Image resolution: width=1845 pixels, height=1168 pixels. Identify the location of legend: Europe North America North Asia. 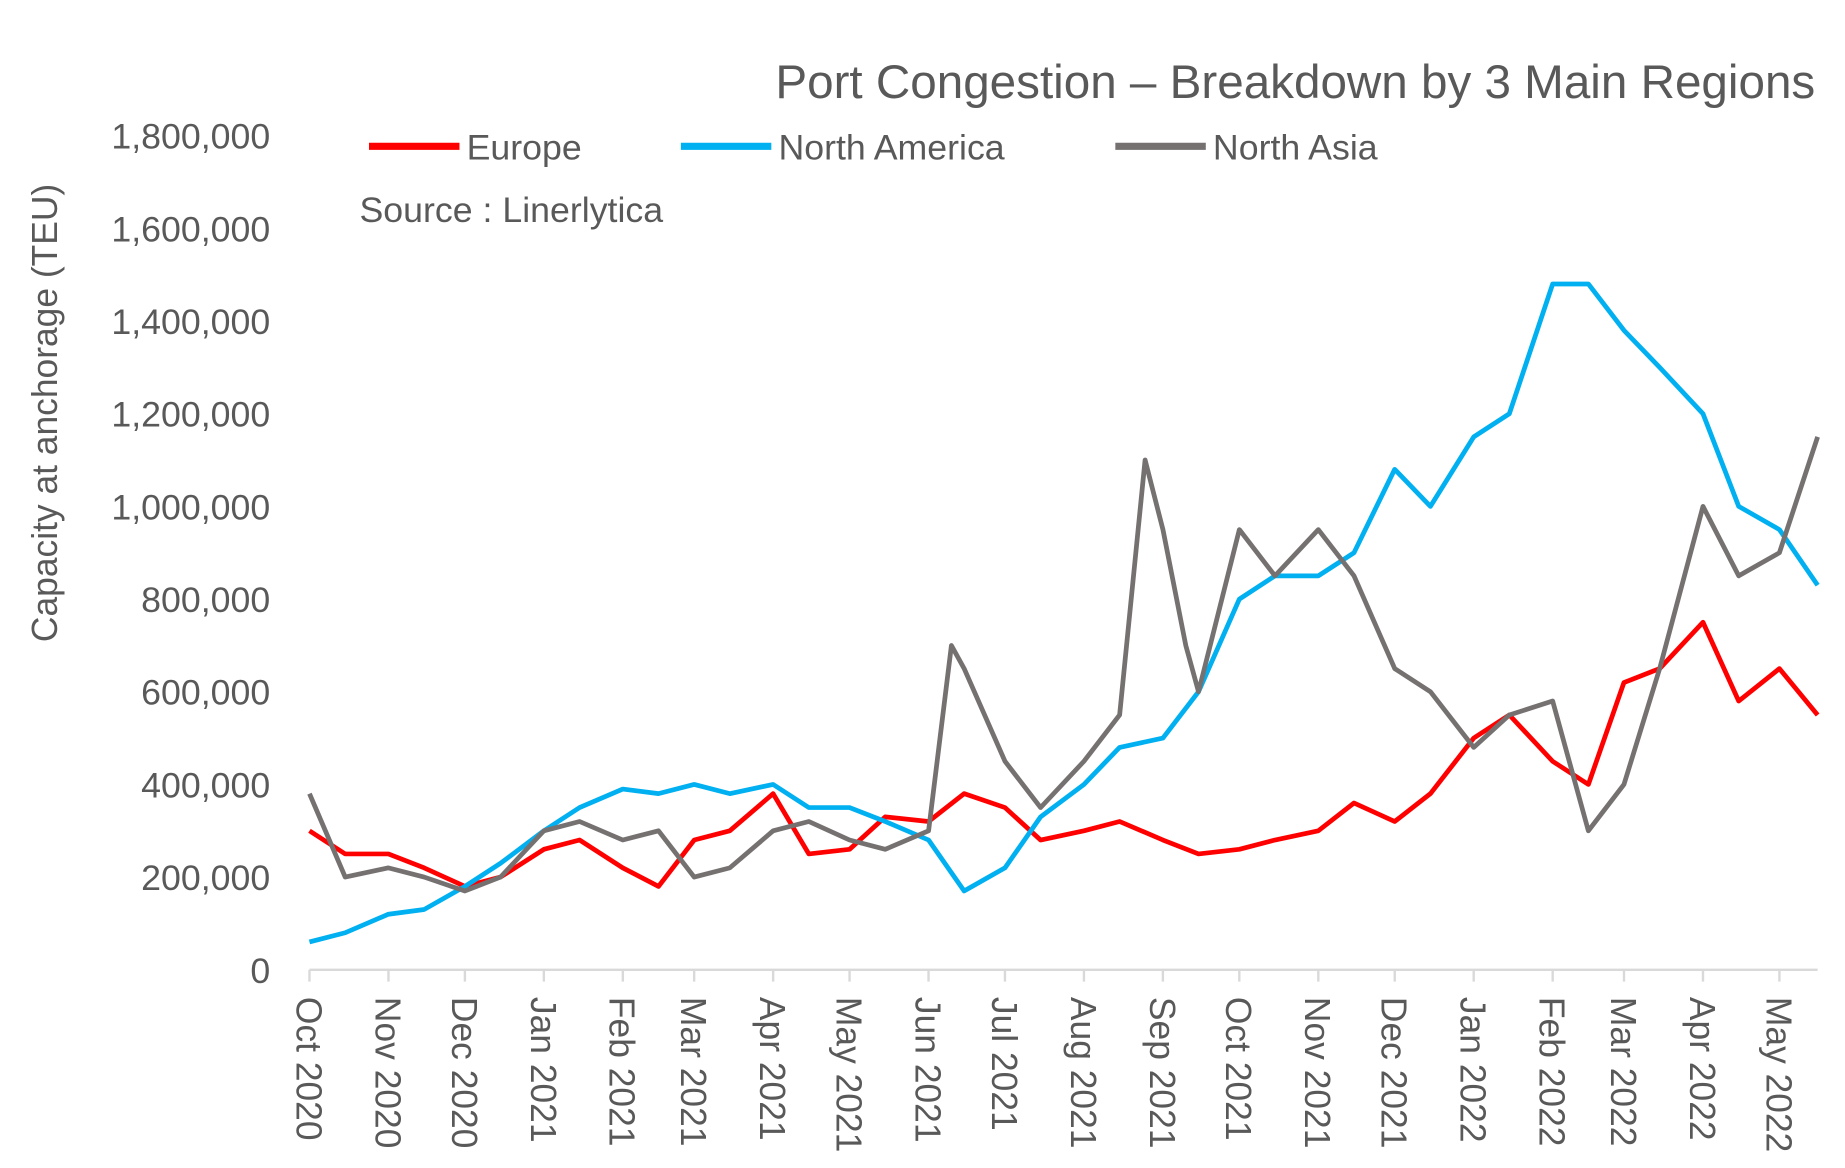
(873, 147).